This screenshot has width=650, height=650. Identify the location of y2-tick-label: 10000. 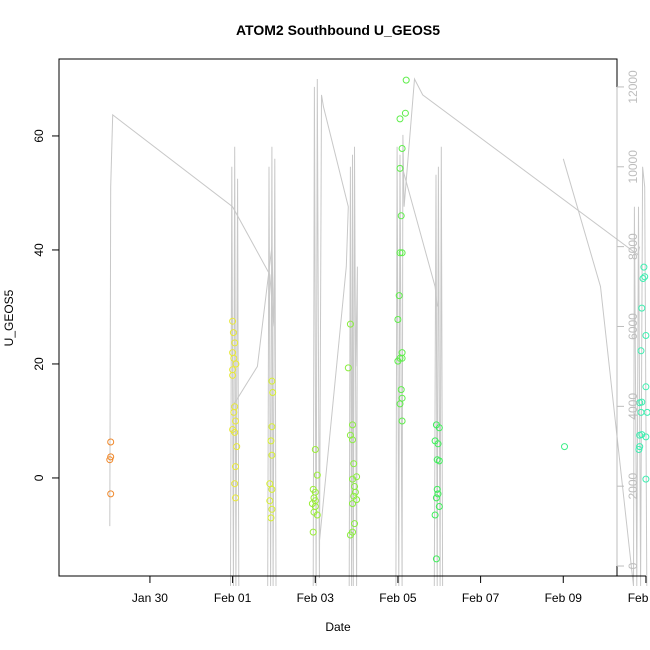
(633, 167).